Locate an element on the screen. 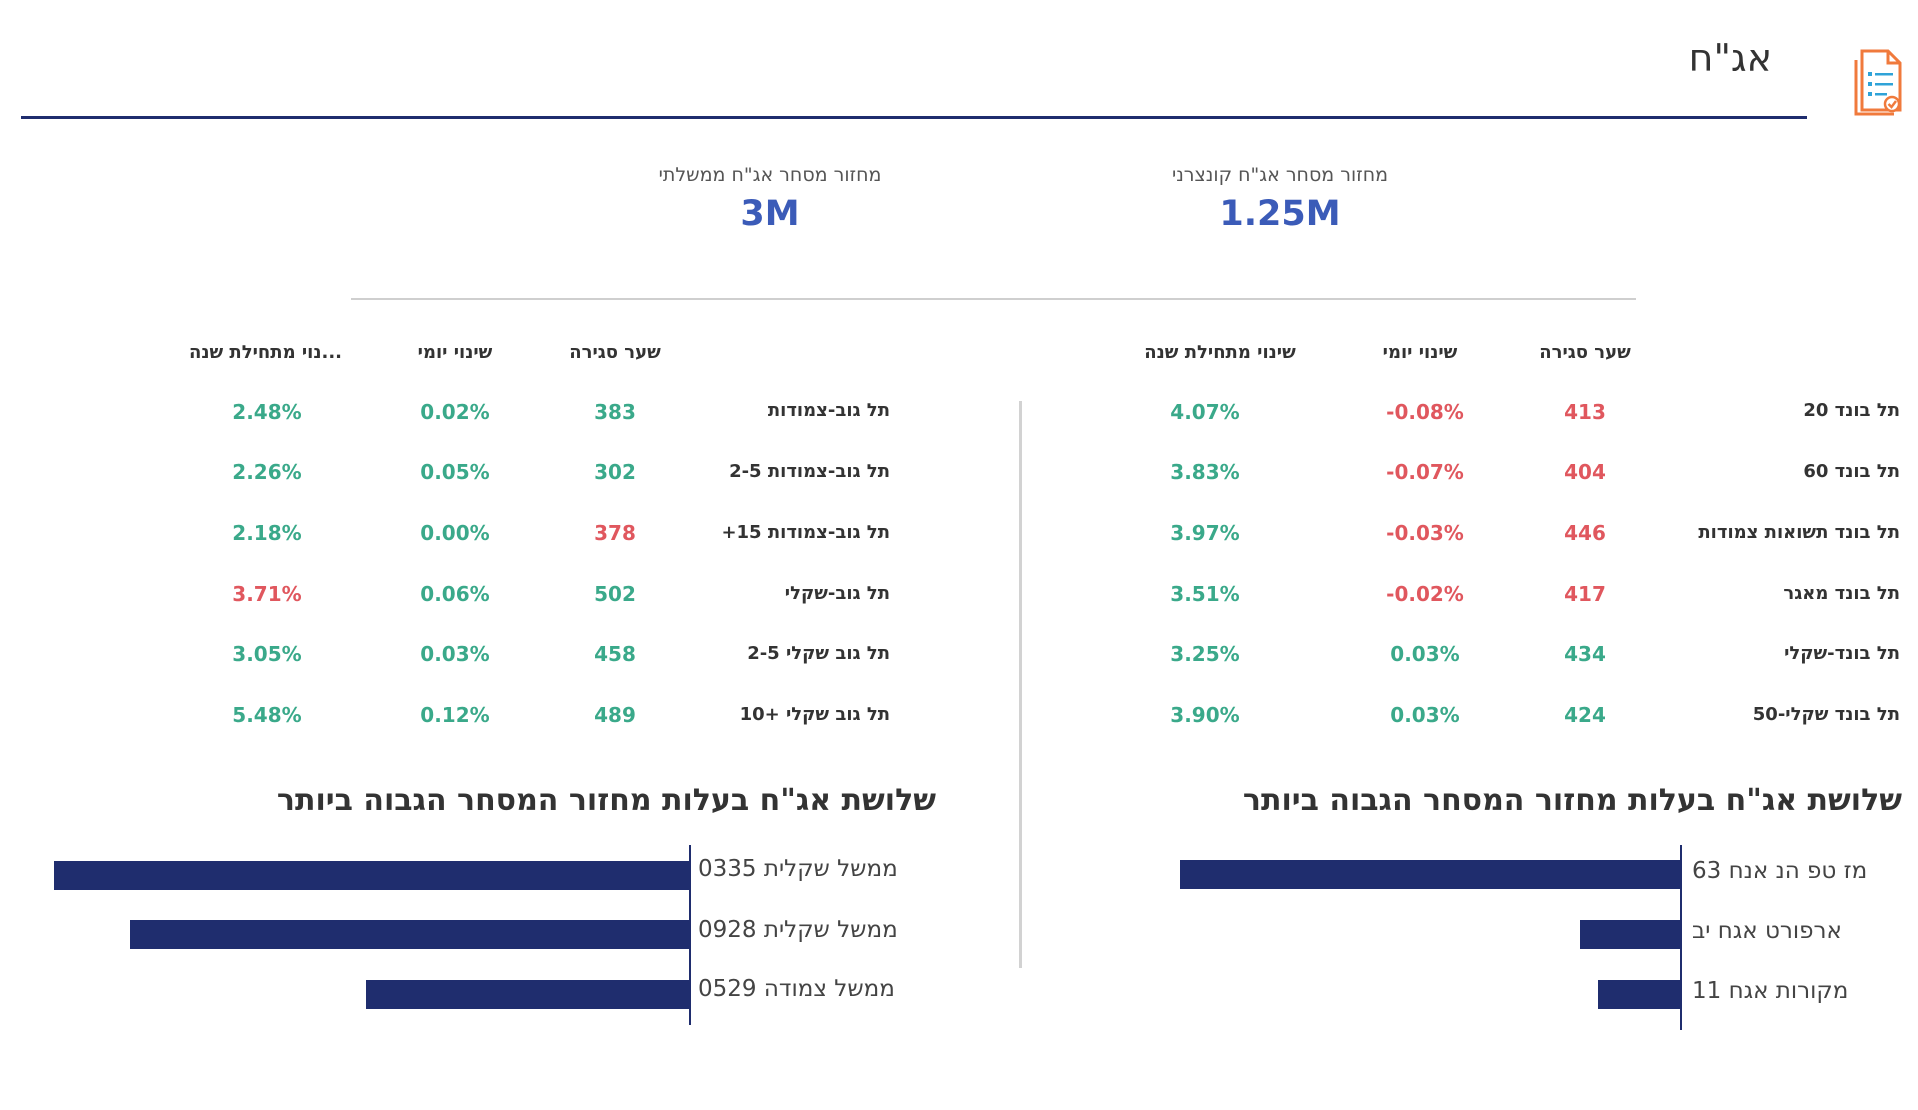 The height and width of the screenshot is (1110, 1918). daily-change: 0.05% is located at coordinates (455, 472).